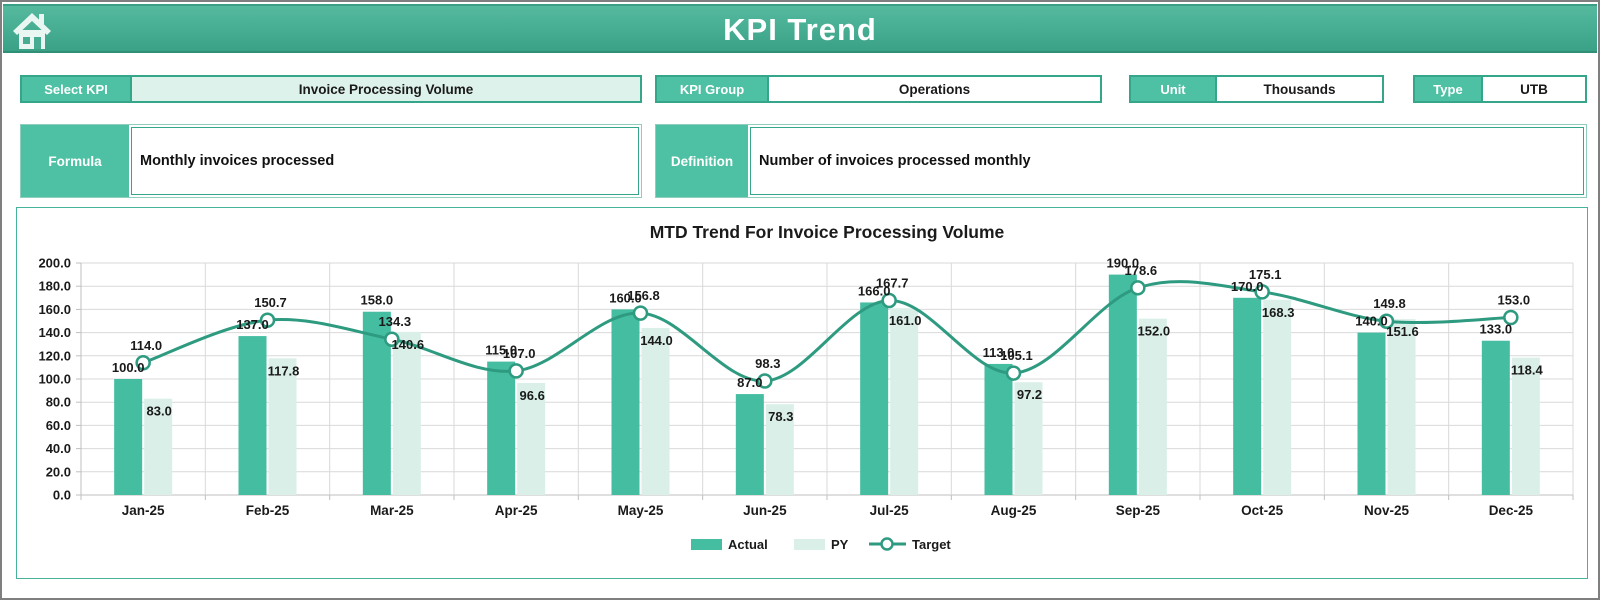 Image resolution: width=1600 pixels, height=600 pixels. I want to click on legend-swatch-actual, so click(706, 544).